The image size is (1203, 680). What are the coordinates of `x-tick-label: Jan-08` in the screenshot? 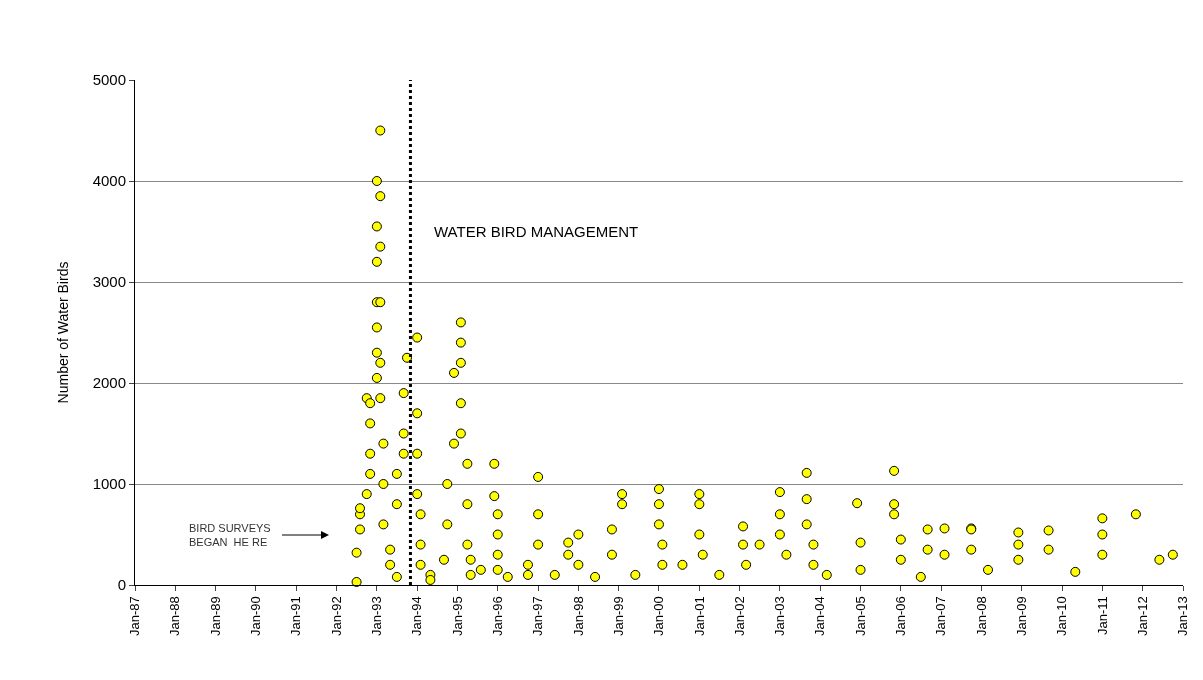 It's located at (981, 616).